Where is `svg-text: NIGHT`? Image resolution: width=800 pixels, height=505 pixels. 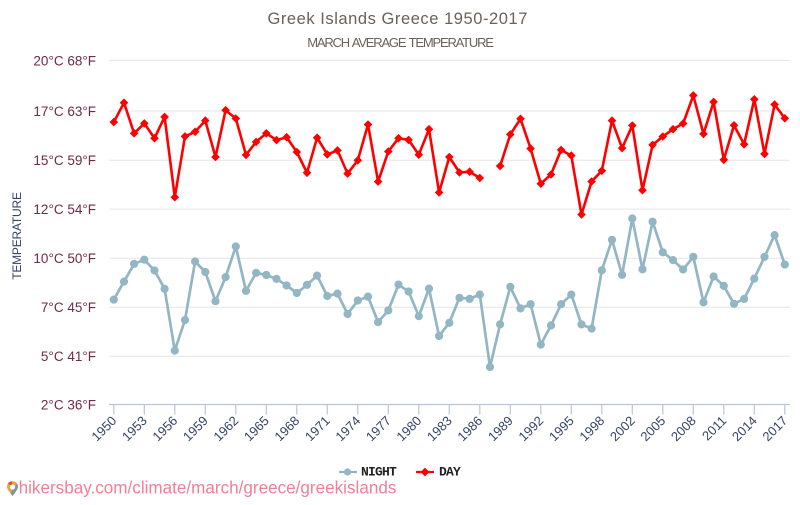 svg-text: NIGHT is located at coordinates (379, 472).